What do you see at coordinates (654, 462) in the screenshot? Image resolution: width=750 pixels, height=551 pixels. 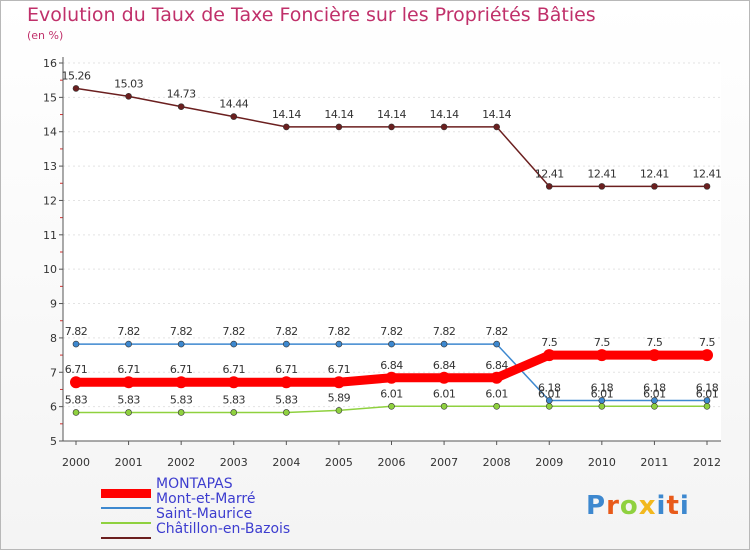 I see `x-tick-label: 2011` at bounding box center [654, 462].